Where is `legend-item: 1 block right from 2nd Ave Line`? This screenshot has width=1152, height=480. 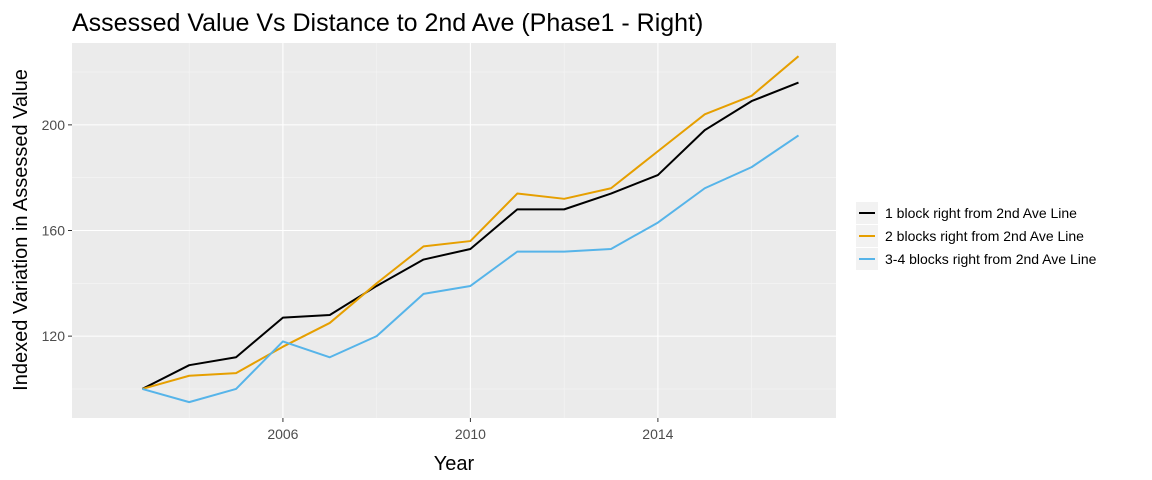
legend-item: 1 block right from 2nd Ave Line is located at coordinates (966, 213).